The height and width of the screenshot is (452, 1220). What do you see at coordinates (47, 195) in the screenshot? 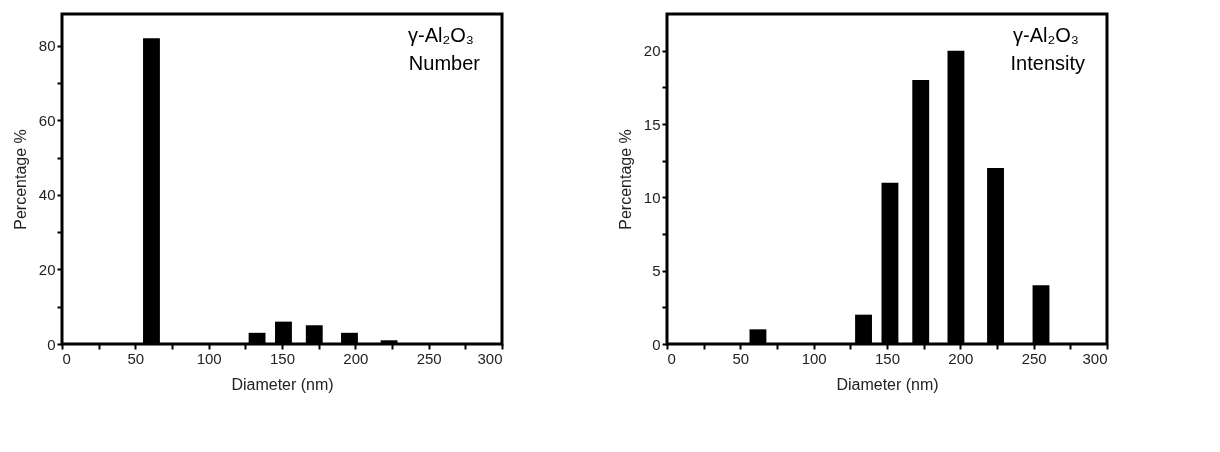
I see `y-tick-label: 40` at bounding box center [47, 195].